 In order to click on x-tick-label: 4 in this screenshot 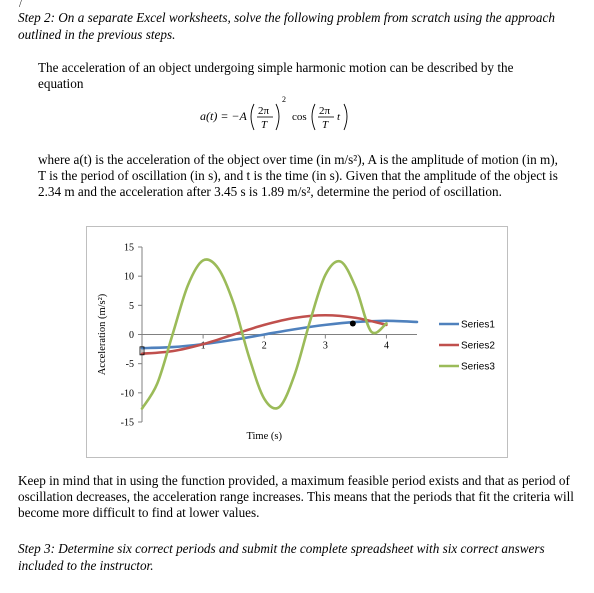, I will do `click(386, 346)`.